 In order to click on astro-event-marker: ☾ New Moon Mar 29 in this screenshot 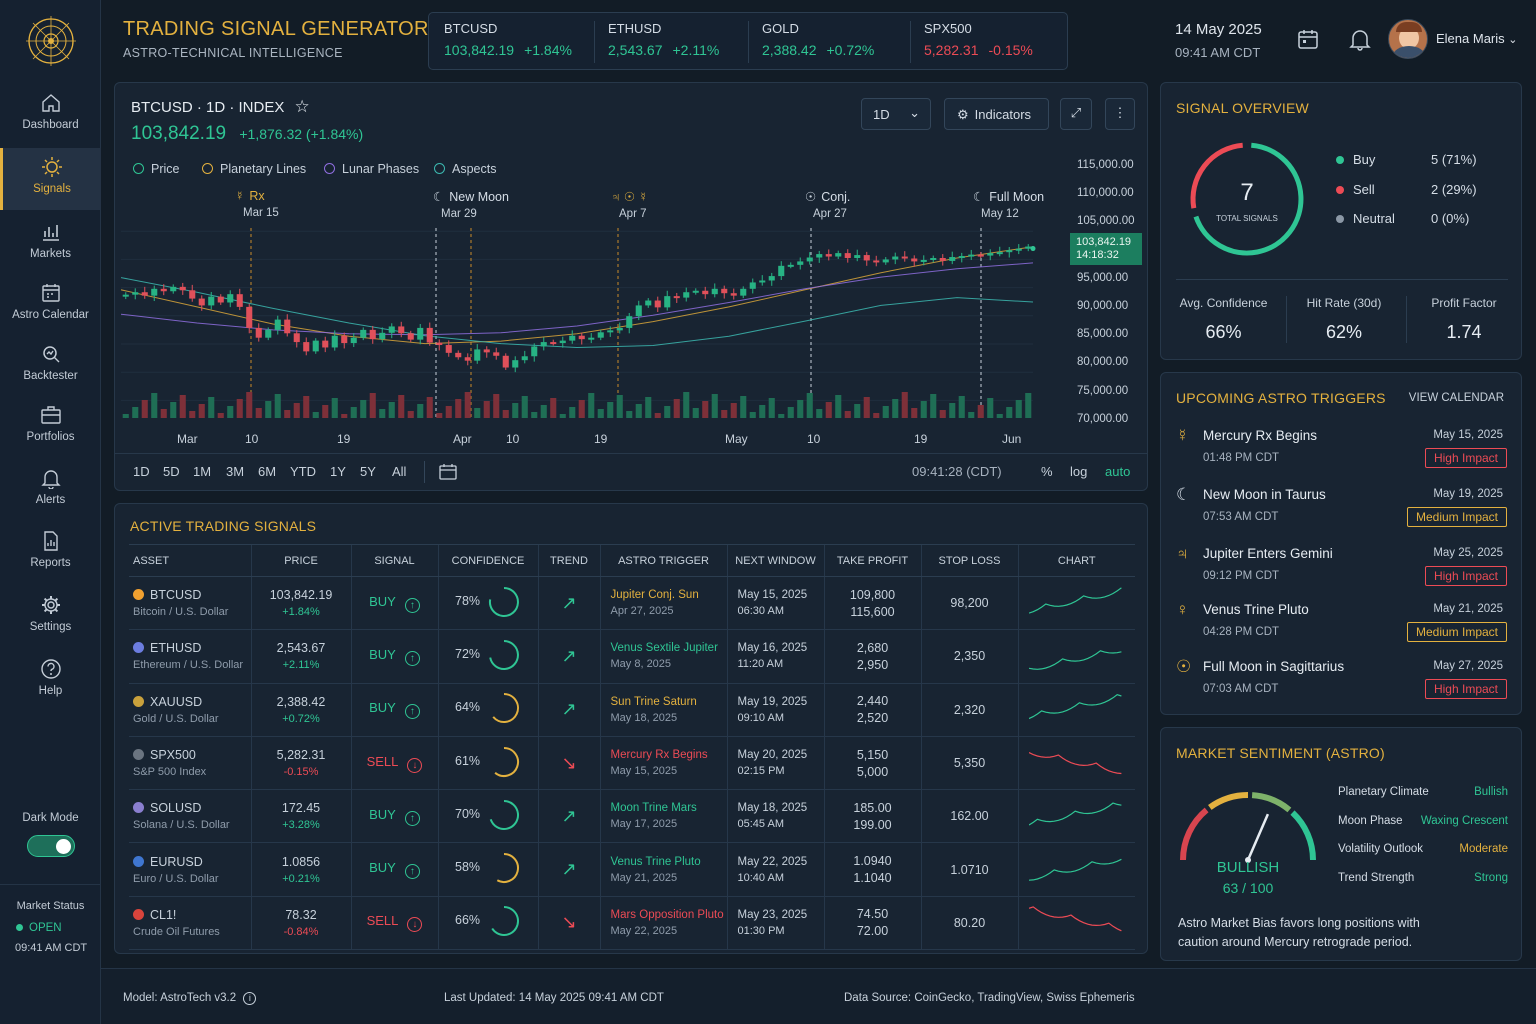, I will do `click(471, 204)`.